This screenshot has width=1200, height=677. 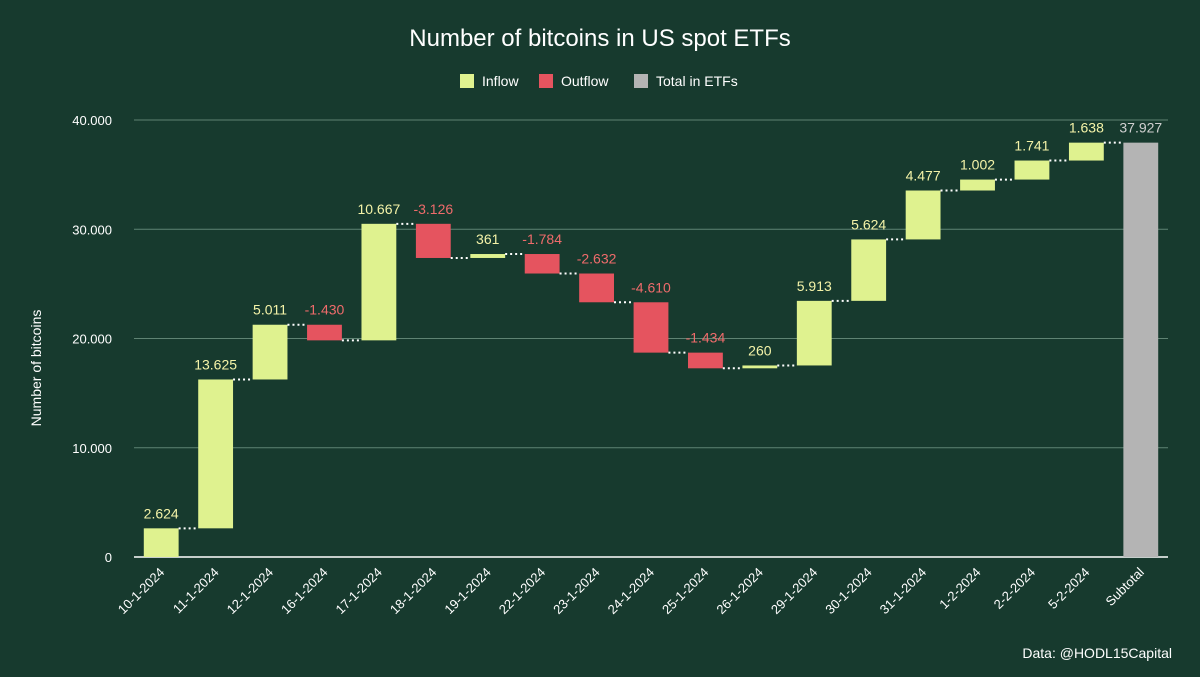 I want to click on data-label-5-2-2024: 1.638, so click(x=1086, y=128).